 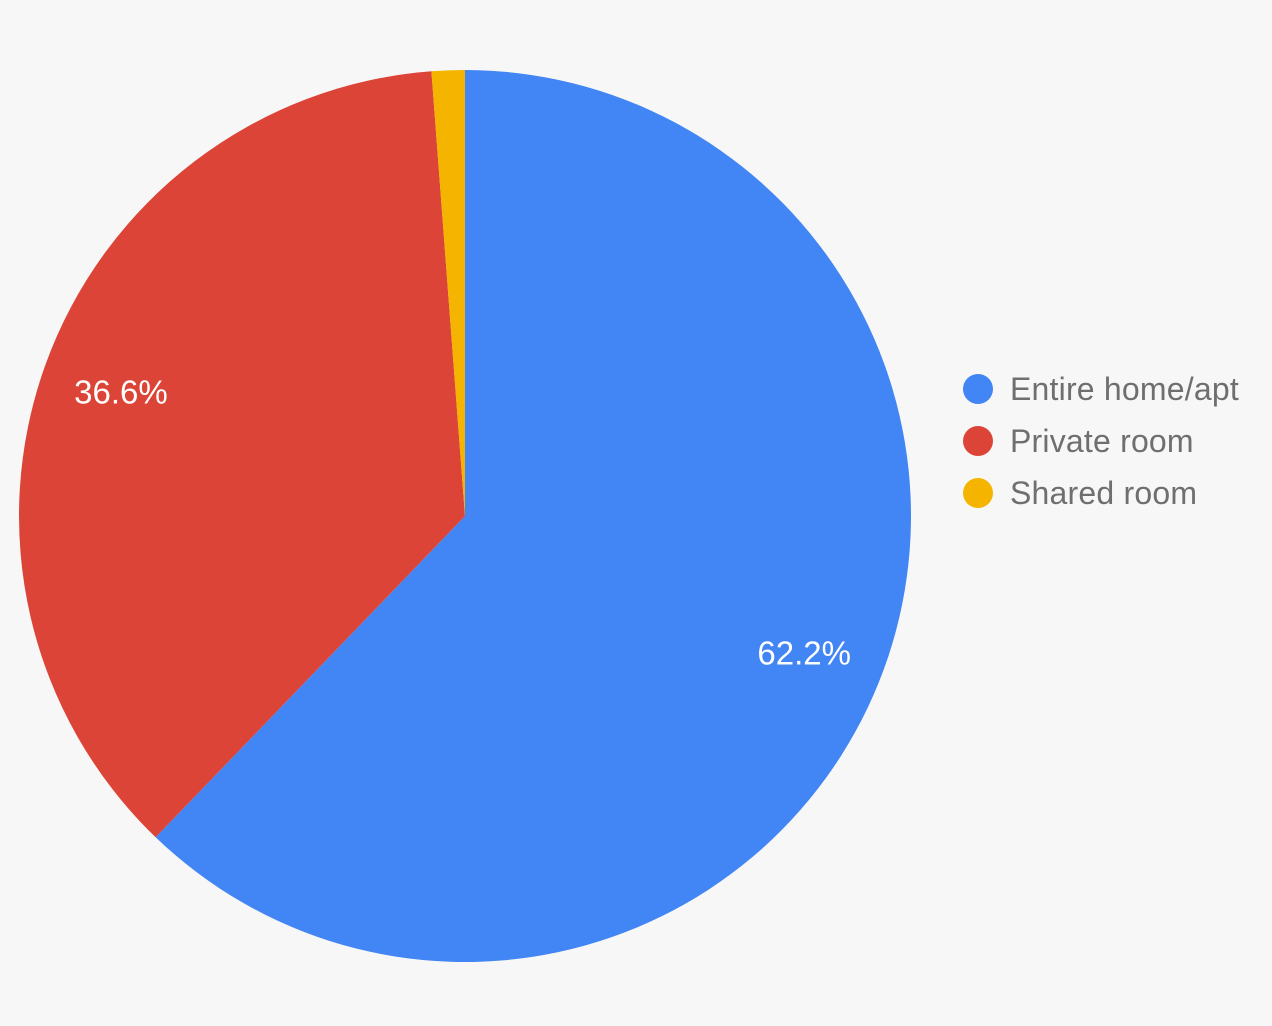 What do you see at coordinates (1104, 492) in the screenshot?
I see `legend-item-label: Shared room` at bounding box center [1104, 492].